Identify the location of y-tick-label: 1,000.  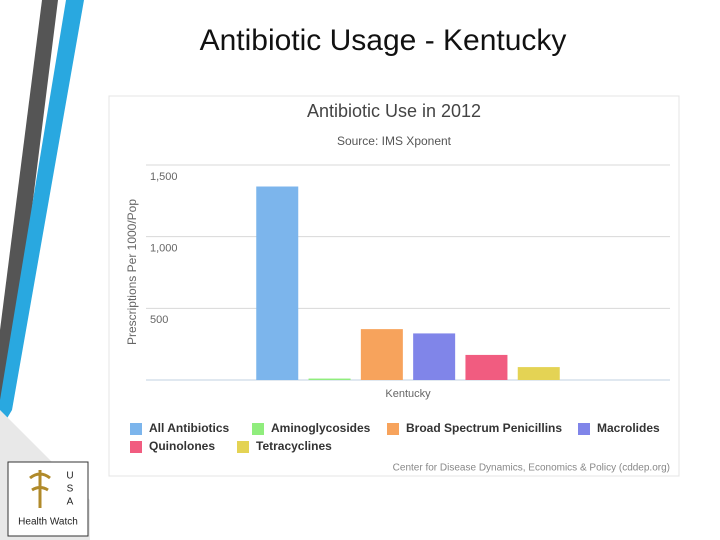
(164, 249).